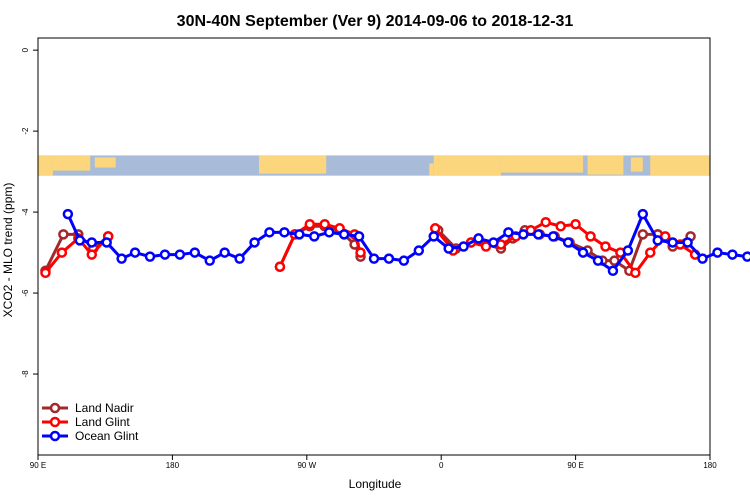 This screenshot has width=750, height=500. What do you see at coordinates (25, 49) in the screenshot?
I see `y-tick-label: 0` at bounding box center [25, 49].